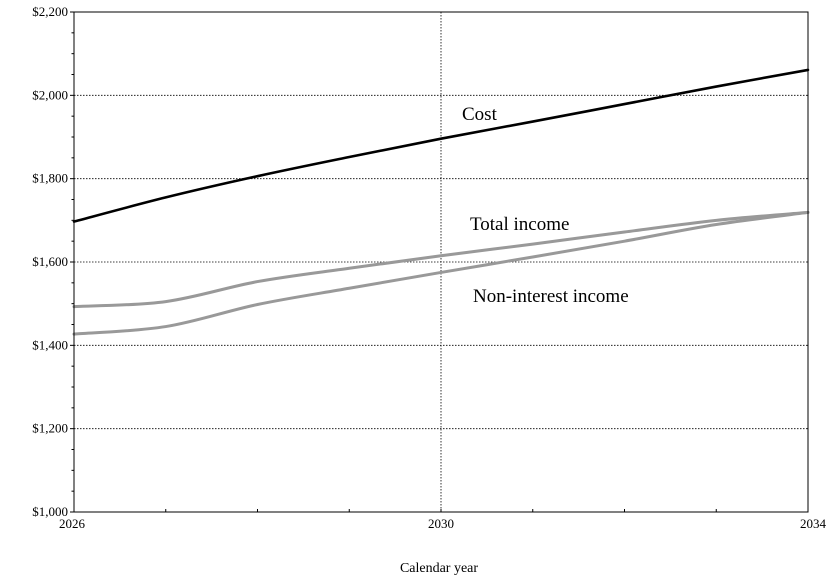  Describe the element at coordinates (72, 523) in the screenshot. I see `x-tick-label: 2026` at that location.